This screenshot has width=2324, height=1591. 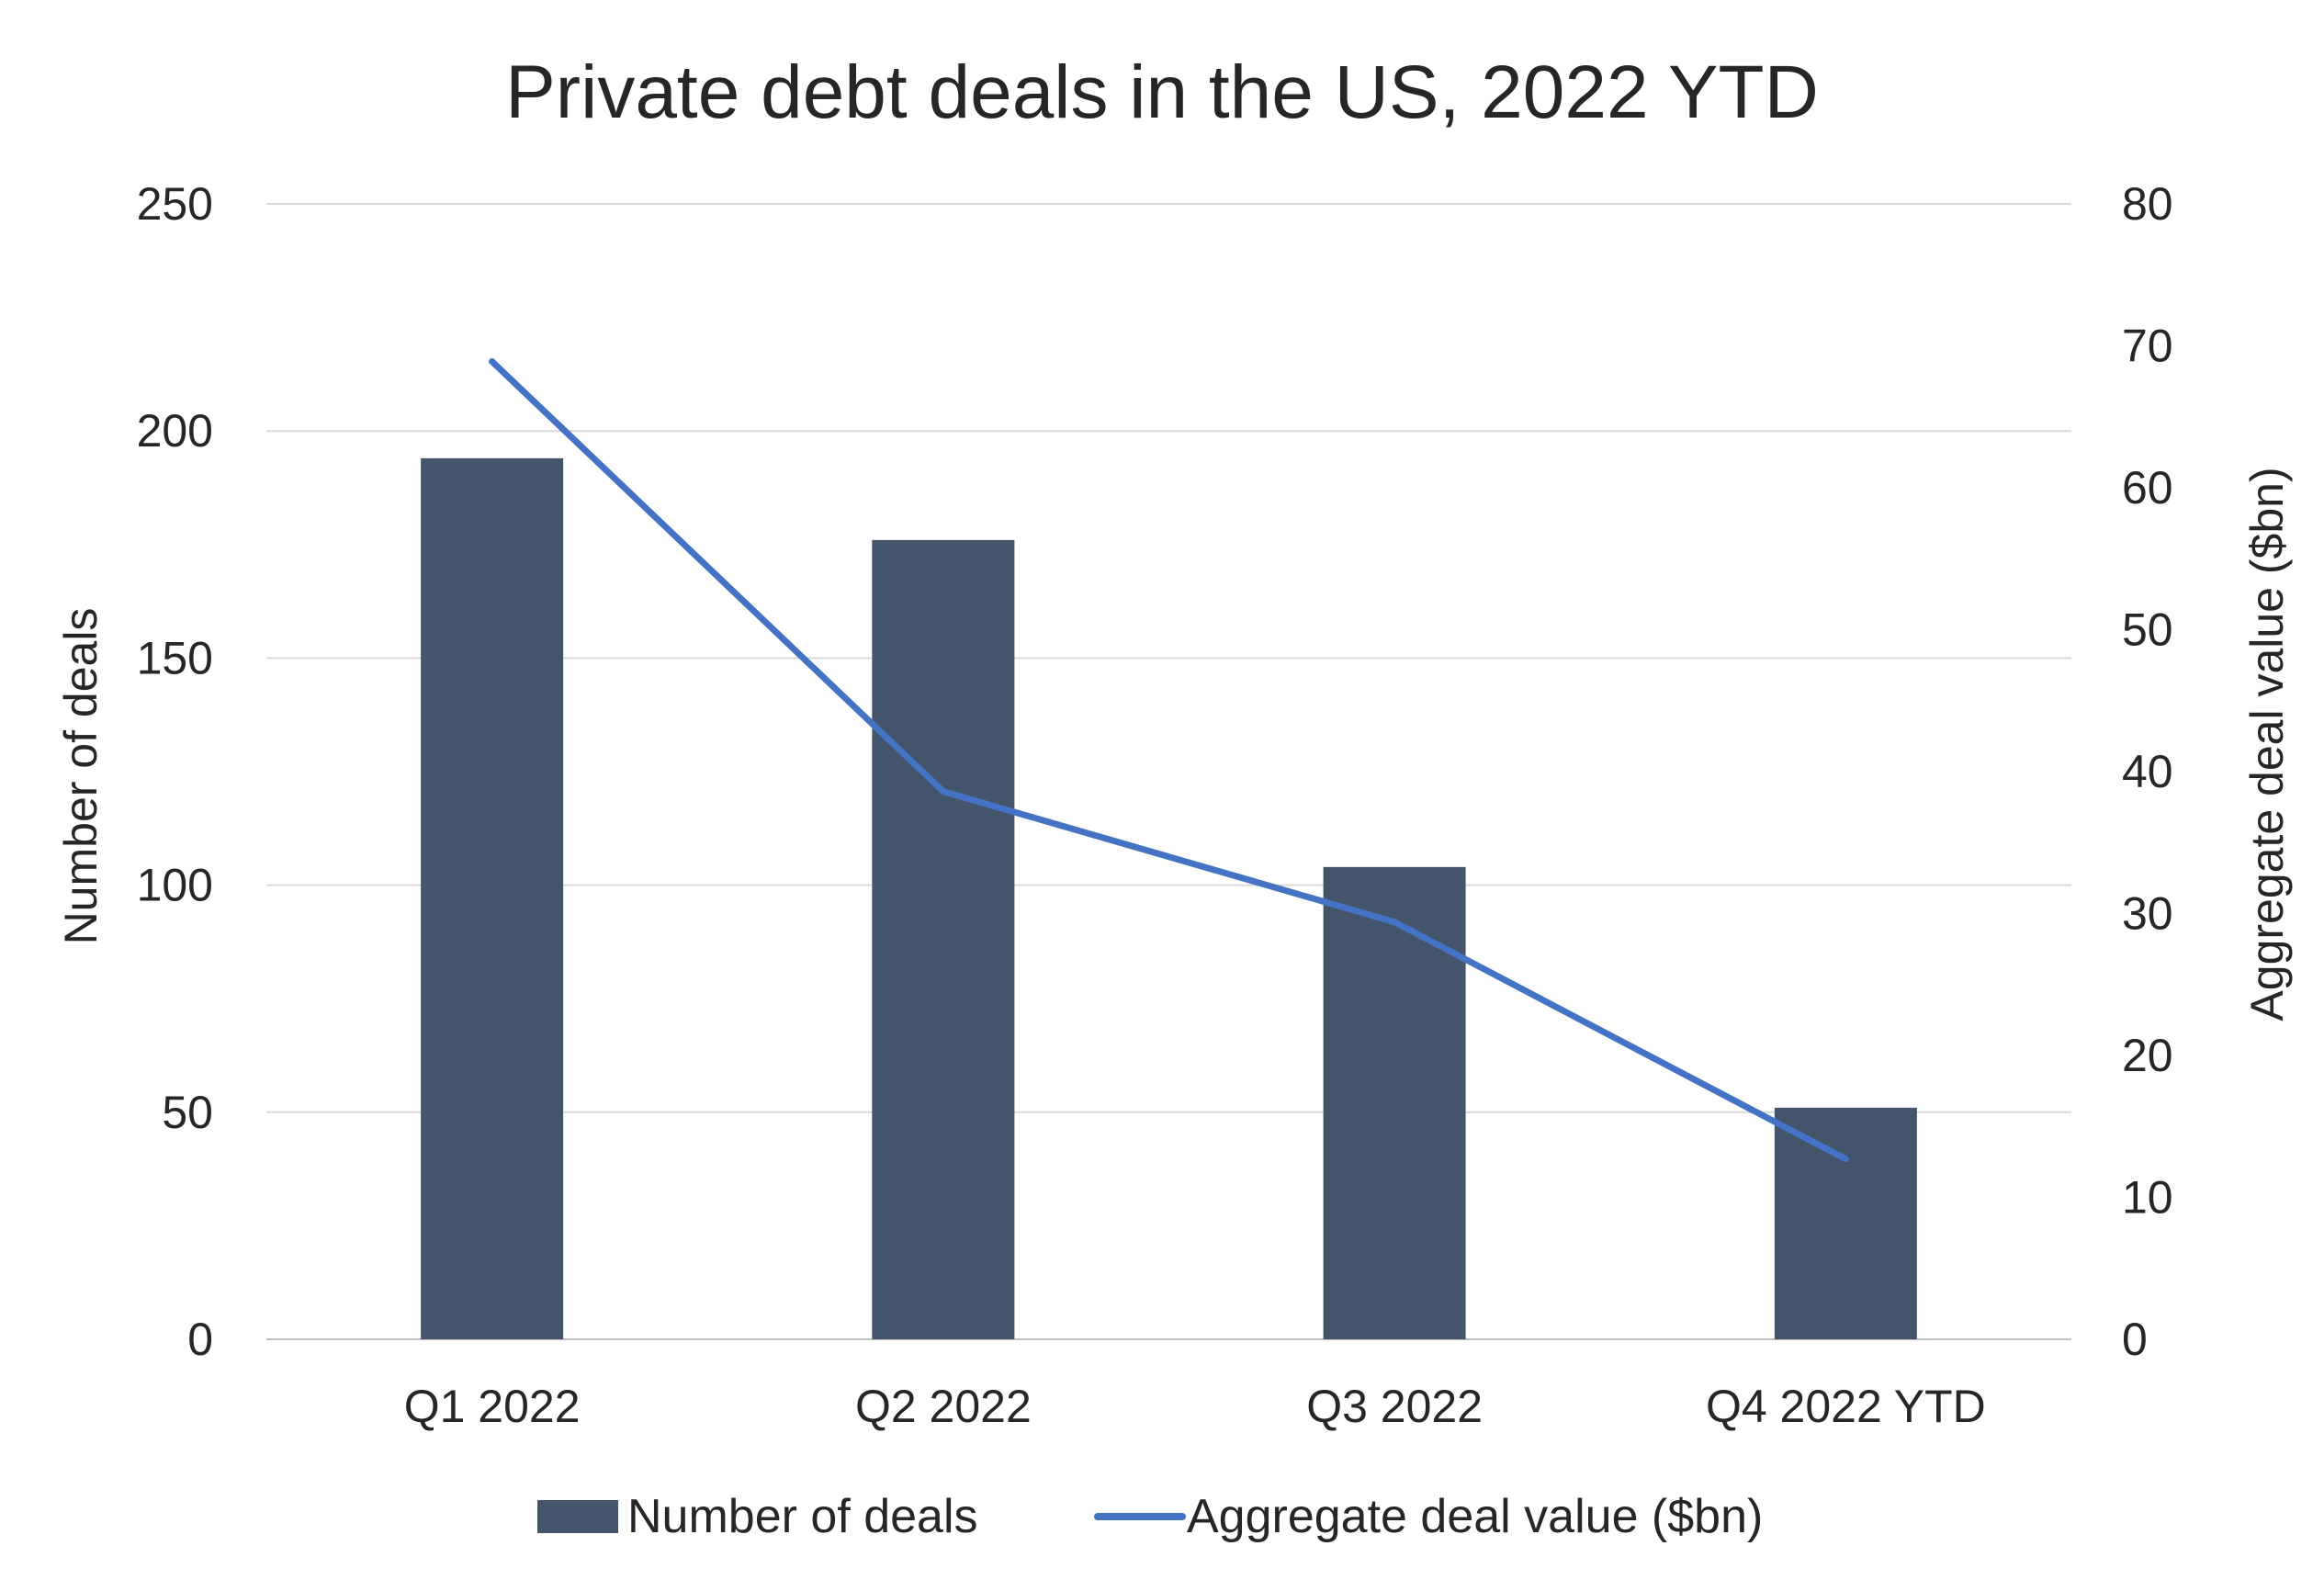 What do you see at coordinates (2147, 914) in the screenshot?
I see `right-tick-label: 30` at bounding box center [2147, 914].